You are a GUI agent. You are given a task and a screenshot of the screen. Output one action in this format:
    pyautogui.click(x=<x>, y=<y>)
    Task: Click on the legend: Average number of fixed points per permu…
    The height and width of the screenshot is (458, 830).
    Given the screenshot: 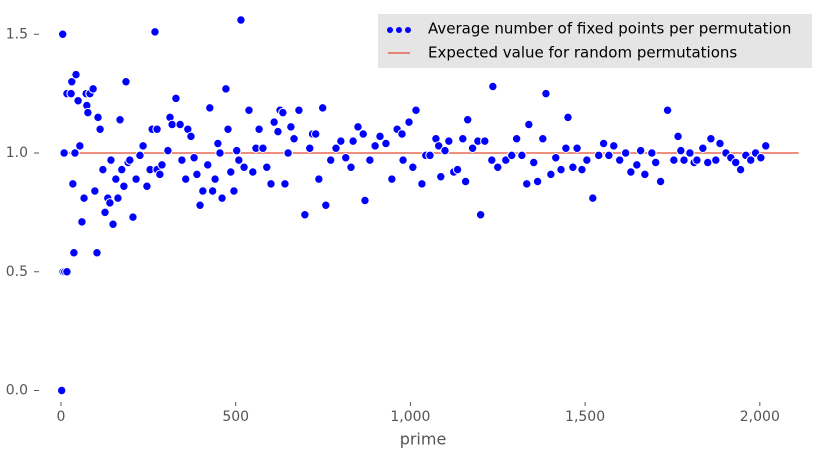 What is the action you would take?
    pyautogui.click(x=595, y=41)
    